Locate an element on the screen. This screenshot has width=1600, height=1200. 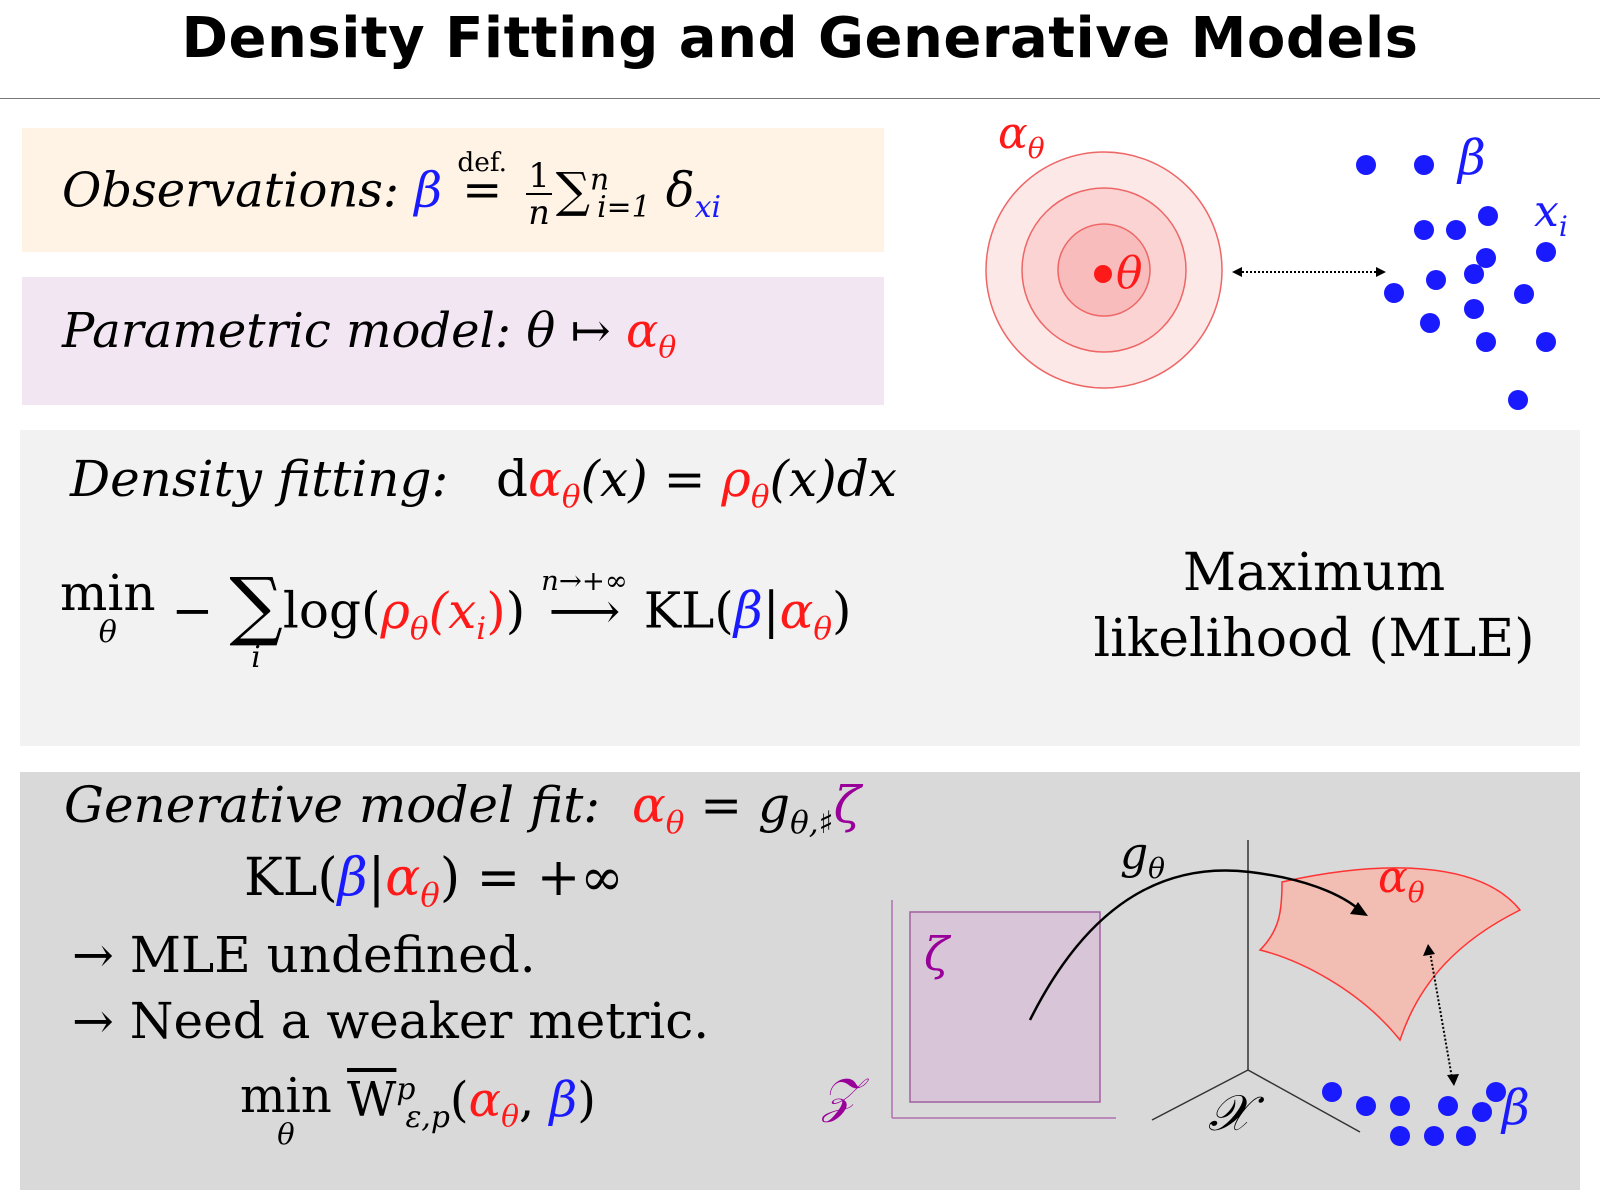
pushforward-g: = g is located at coordinates (737, 805).